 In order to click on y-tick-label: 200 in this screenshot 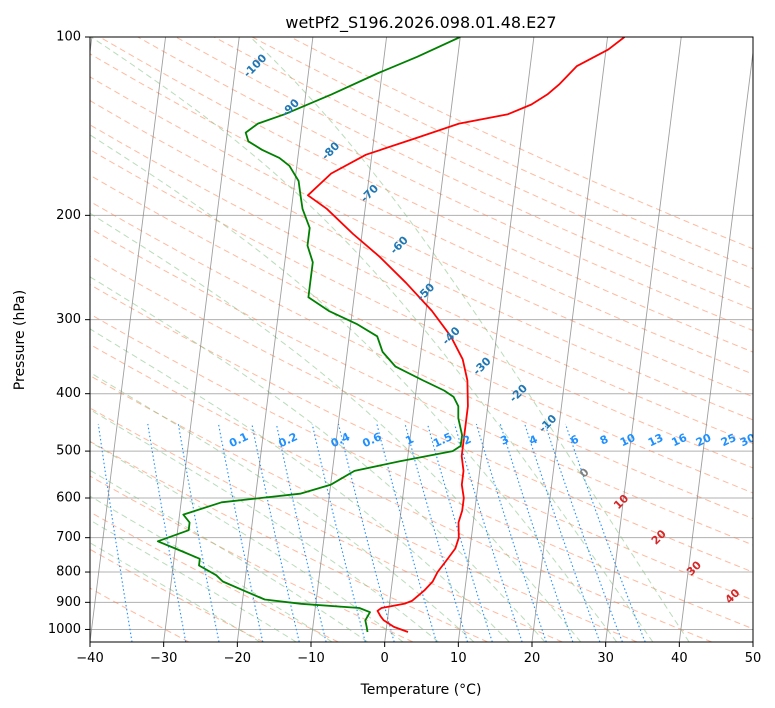, I will do `click(68, 215)`.